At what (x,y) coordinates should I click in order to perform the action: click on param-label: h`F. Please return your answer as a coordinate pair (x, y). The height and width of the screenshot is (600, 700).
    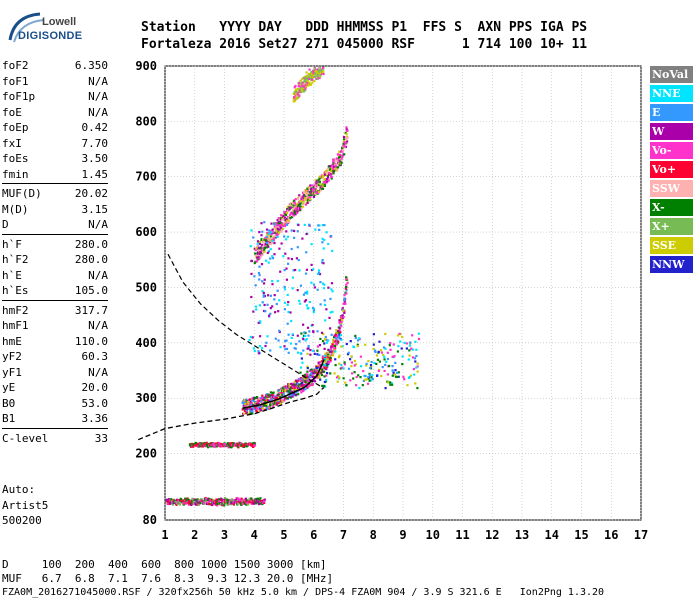
    Looking at the image, I should click on (12, 244).